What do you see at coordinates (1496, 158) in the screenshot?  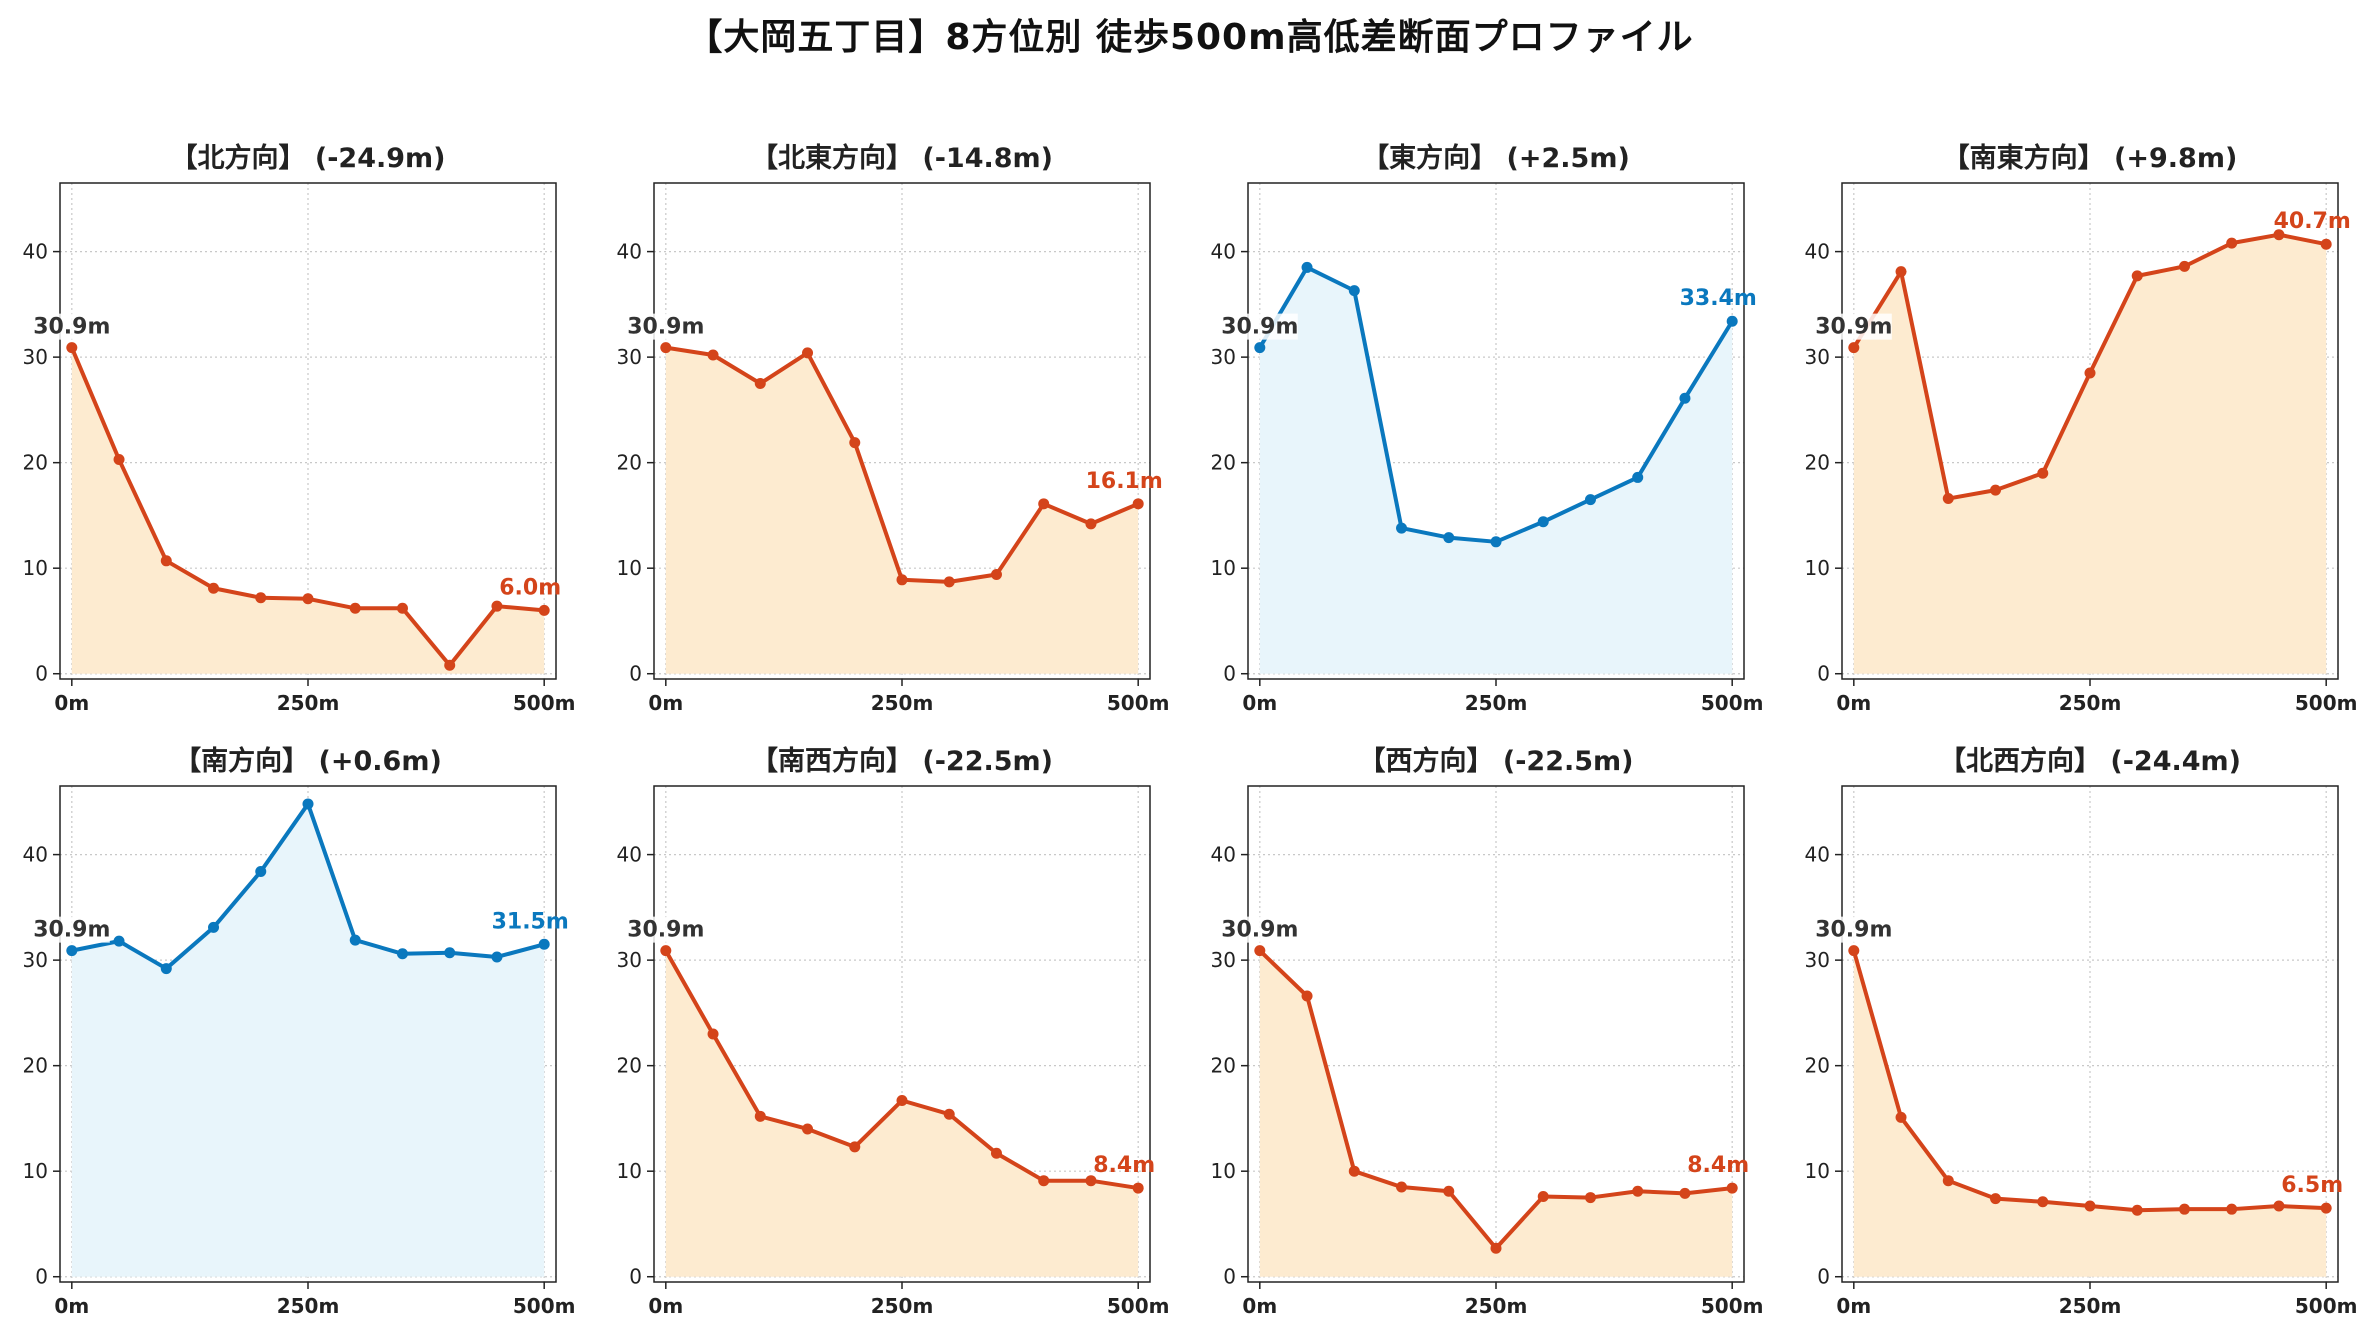 I see `subplot-title: 【東方向】 (+2.5m)` at bounding box center [1496, 158].